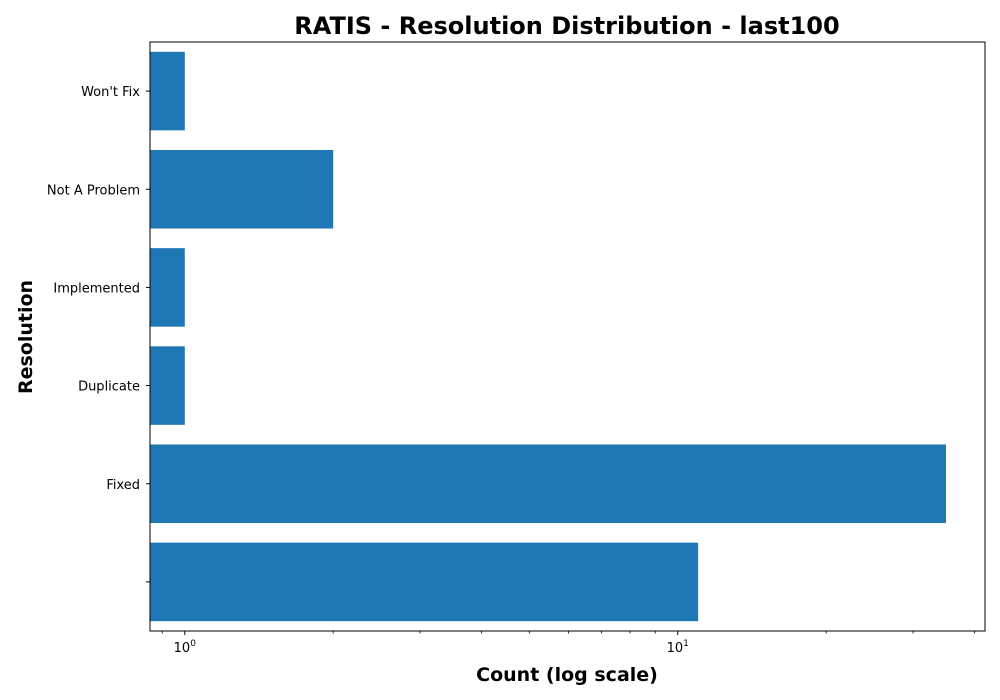 This screenshot has height=700, width=1000. Describe the element at coordinates (185, 647) in the screenshot. I see `x-tick-label: 100` at that location.